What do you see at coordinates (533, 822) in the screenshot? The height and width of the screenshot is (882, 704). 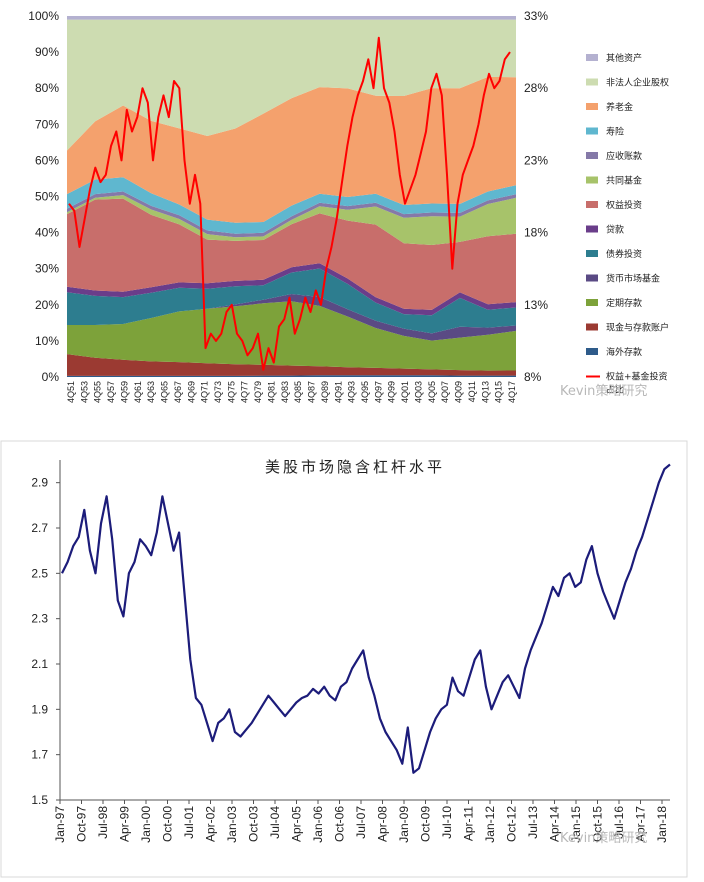 I see `bottom-x-tick: Jul-13` at bounding box center [533, 822].